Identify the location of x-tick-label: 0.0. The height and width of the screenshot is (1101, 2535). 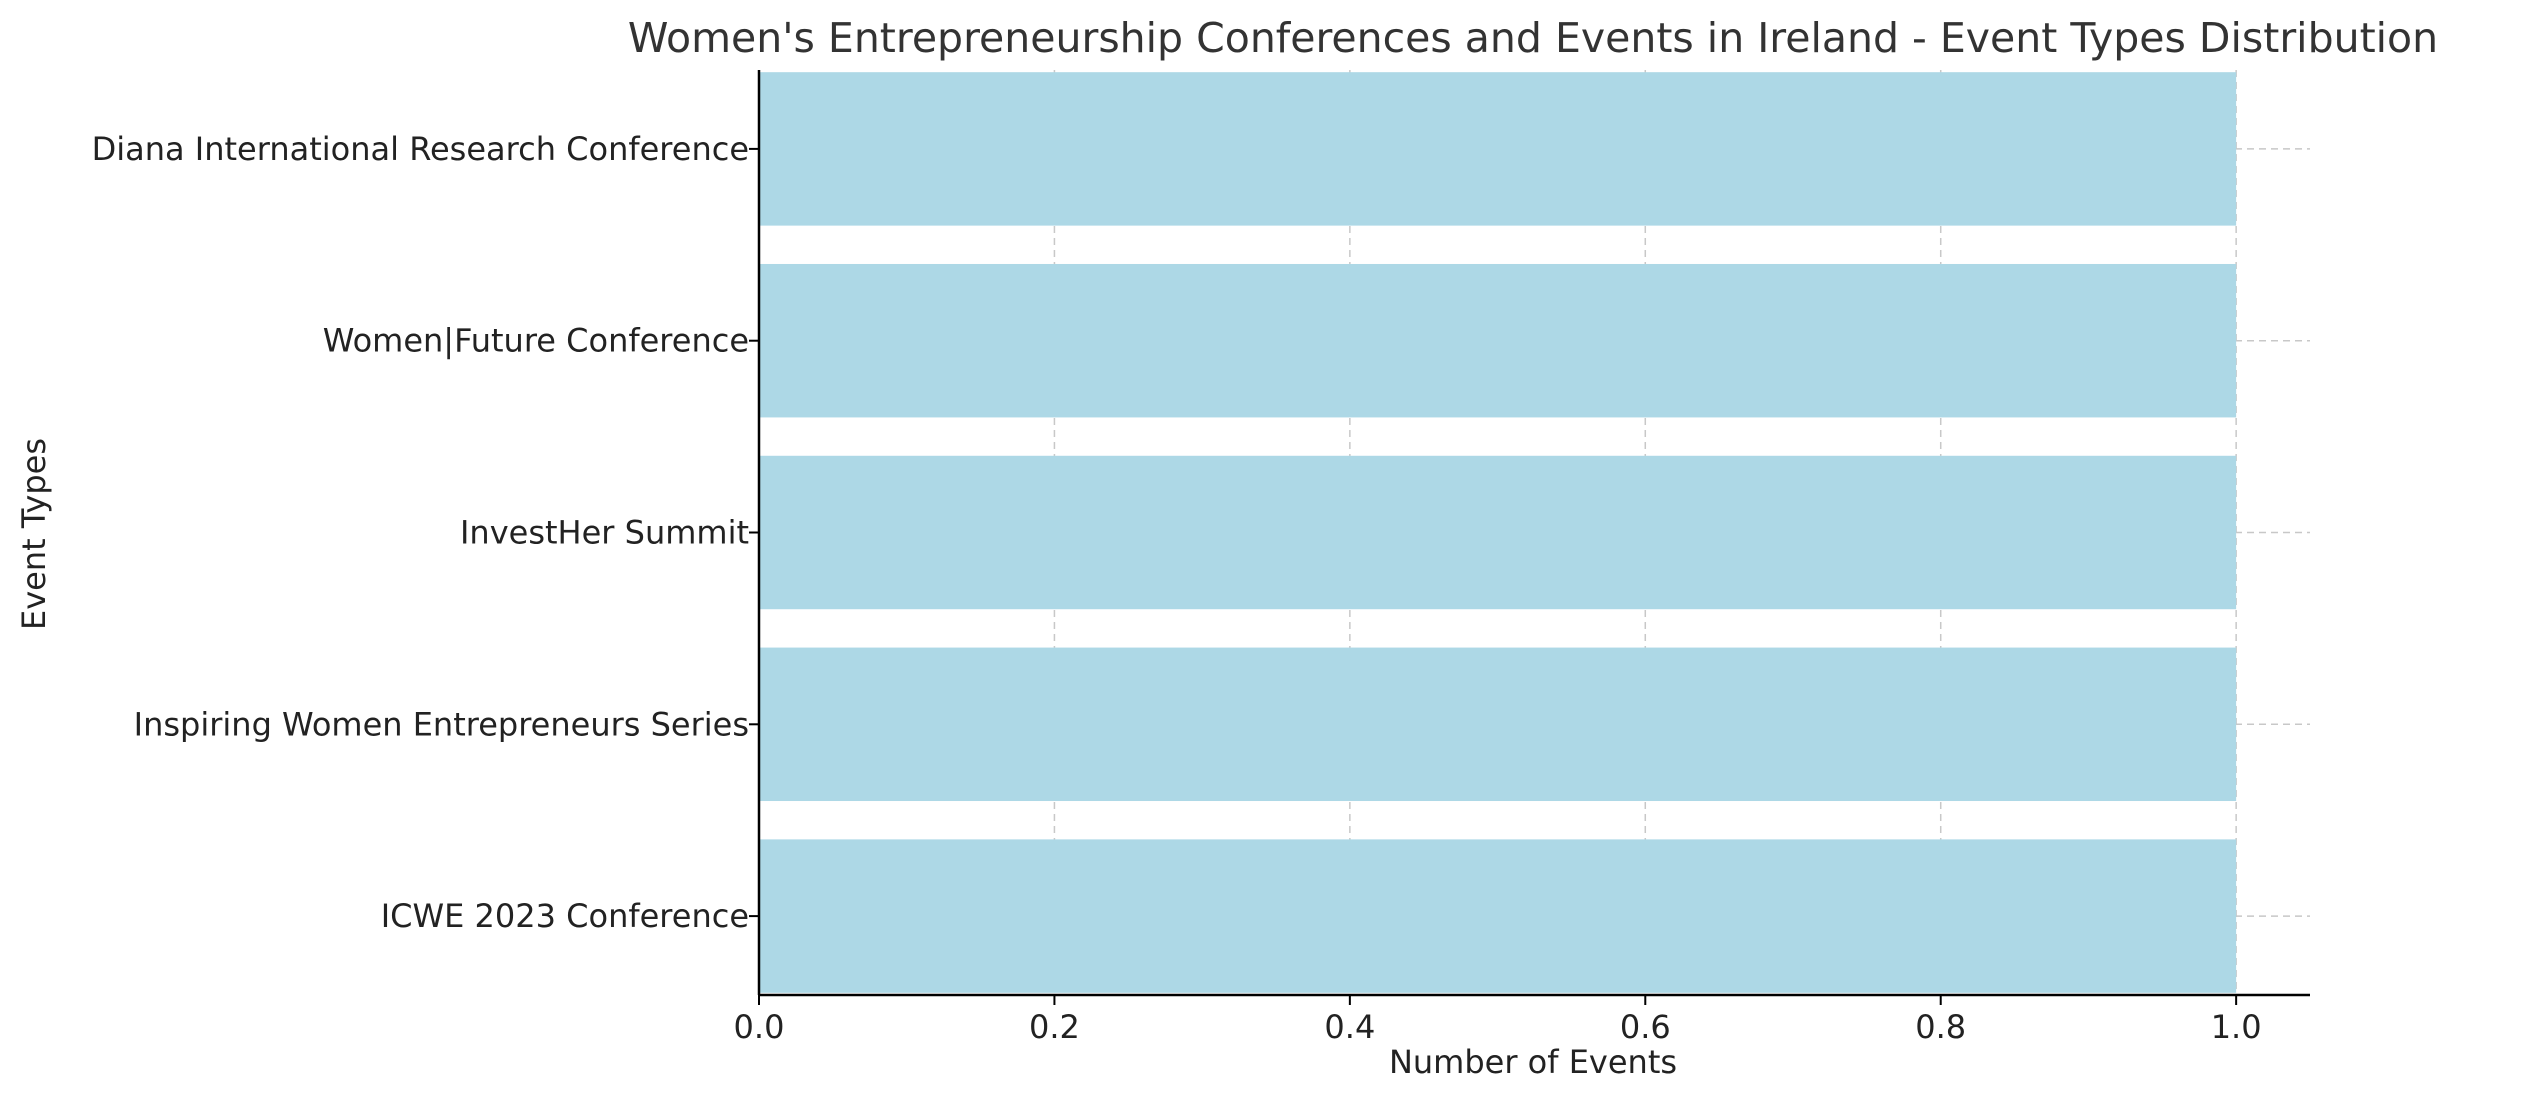
(759, 1027).